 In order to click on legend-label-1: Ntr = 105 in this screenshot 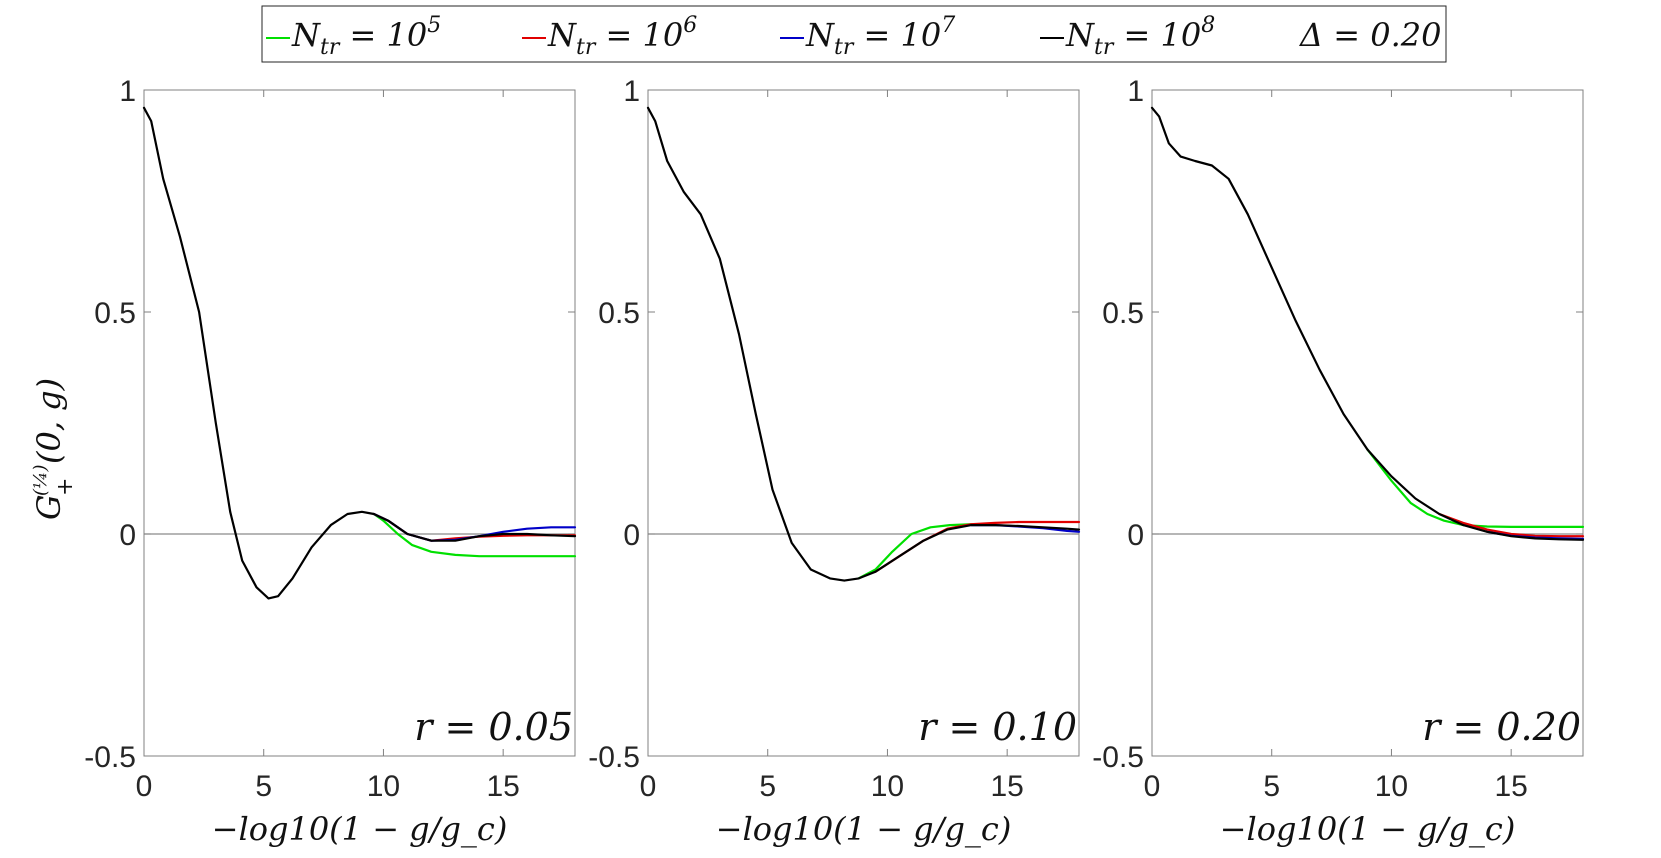, I will do `click(366, 36)`.